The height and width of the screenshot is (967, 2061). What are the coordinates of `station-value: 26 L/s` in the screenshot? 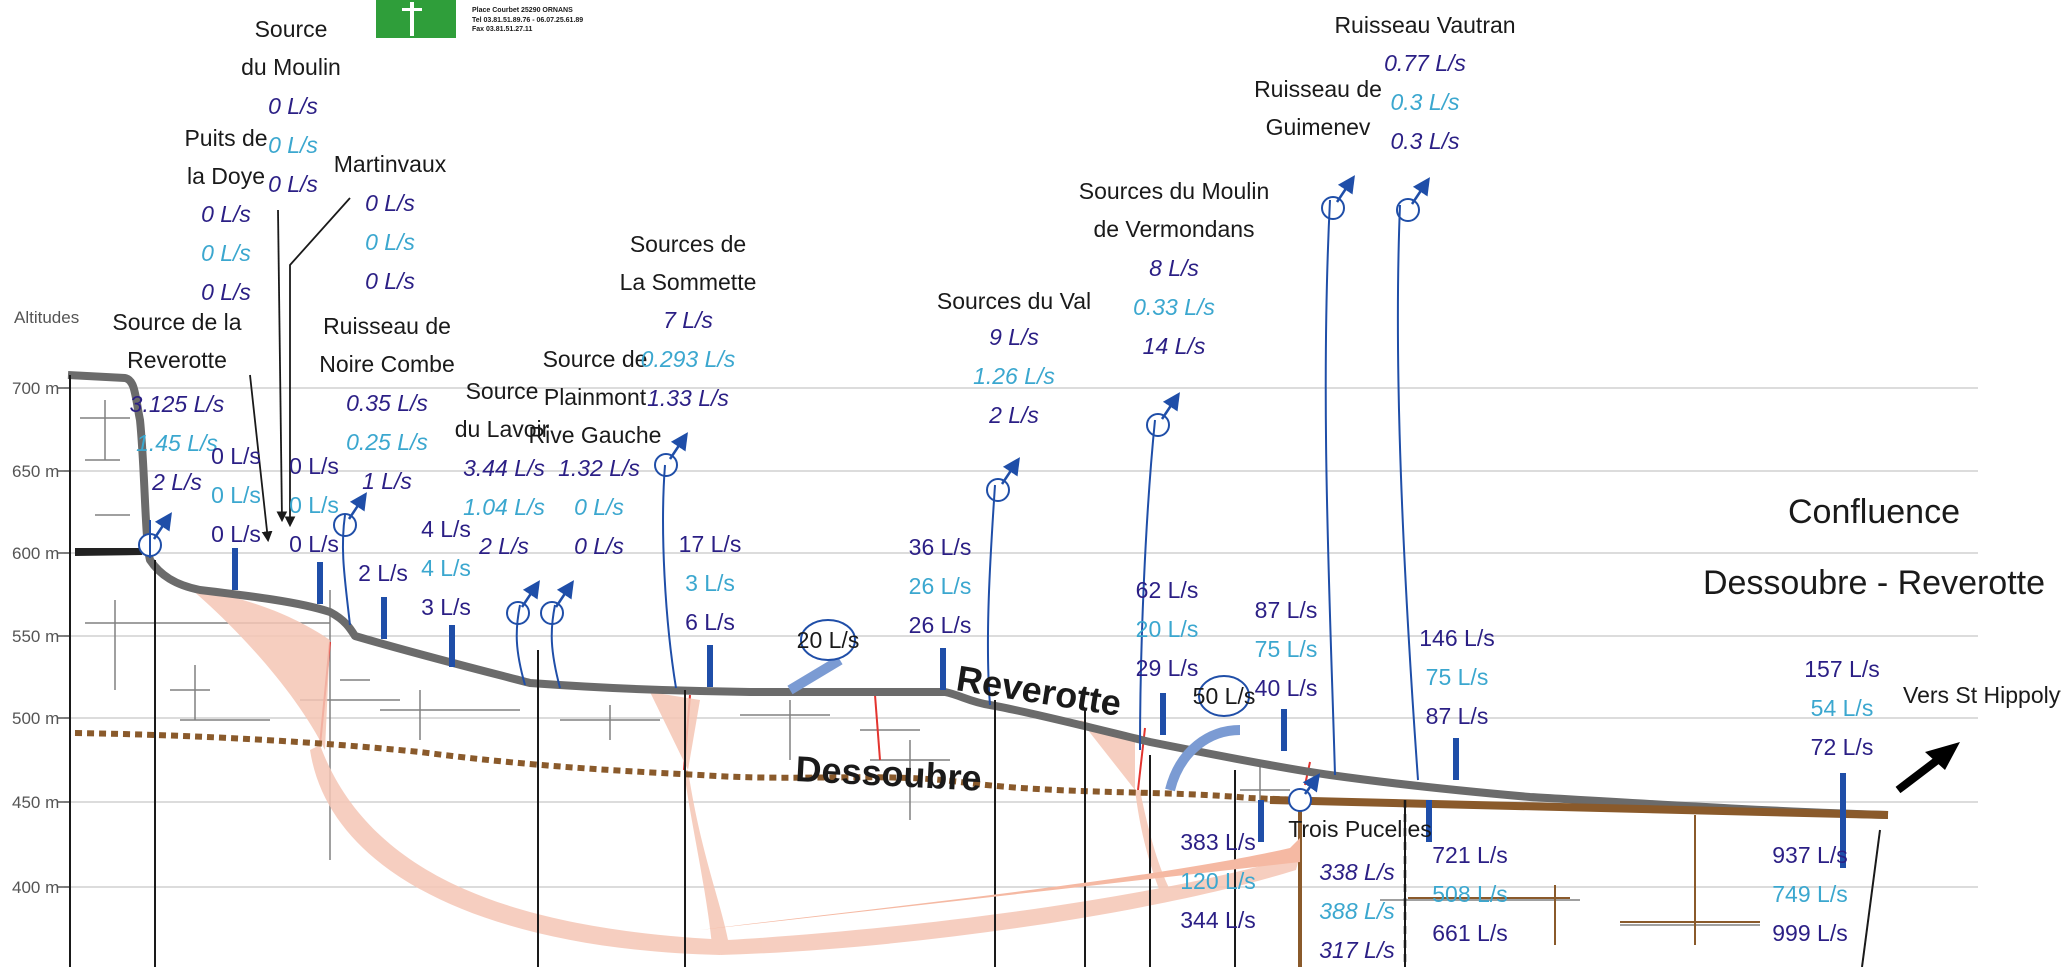 It's located at (940, 586).